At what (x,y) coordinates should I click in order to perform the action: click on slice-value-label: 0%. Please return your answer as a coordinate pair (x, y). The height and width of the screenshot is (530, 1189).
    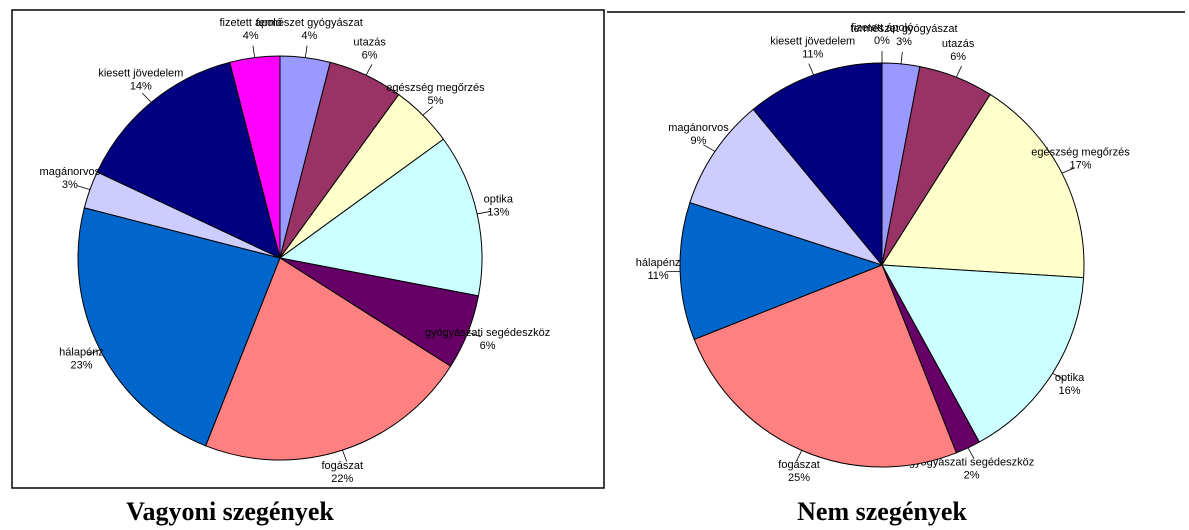
    Looking at the image, I should click on (882, 41).